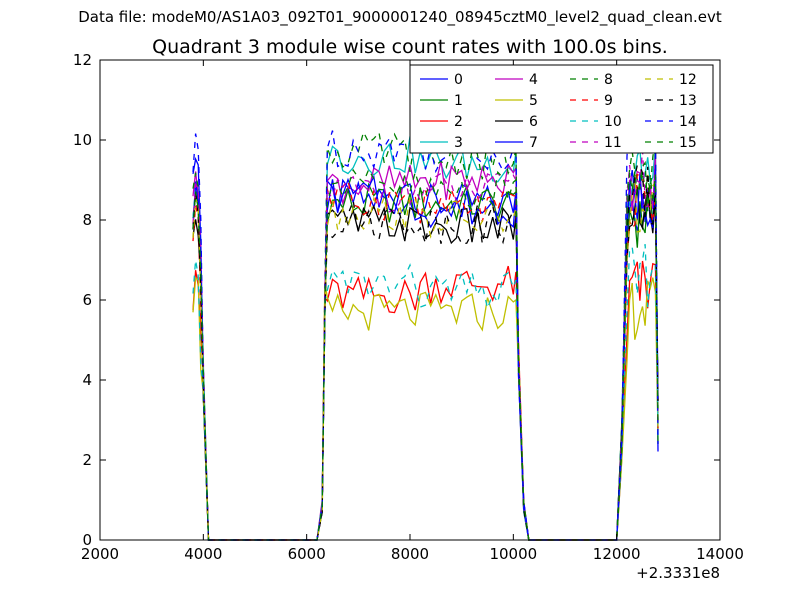 This screenshot has height=600, width=800. What do you see at coordinates (533, 143) in the screenshot?
I see `legend-label-7: 7` at bounding box center [533, 143].